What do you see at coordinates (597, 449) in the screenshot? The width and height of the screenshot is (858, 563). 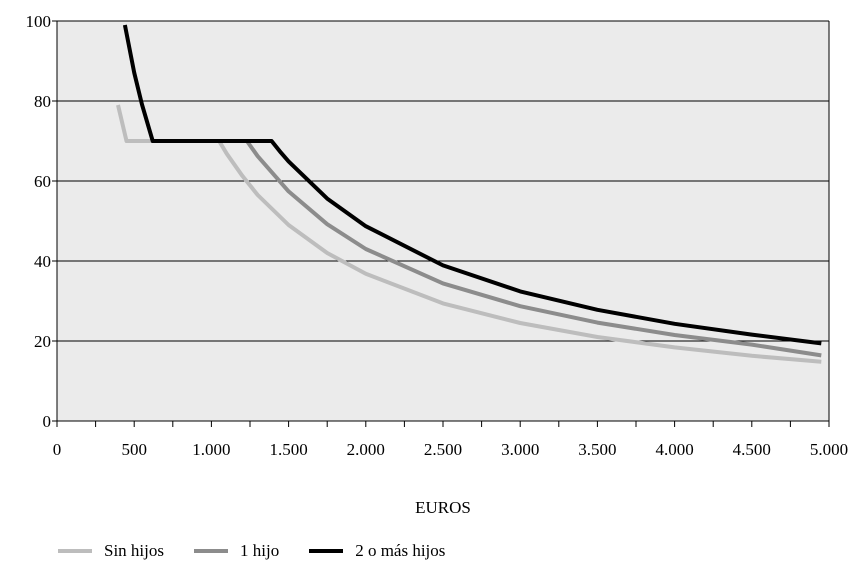 I see `x-tick-label: 3.500` at bounding box center [597, 449].